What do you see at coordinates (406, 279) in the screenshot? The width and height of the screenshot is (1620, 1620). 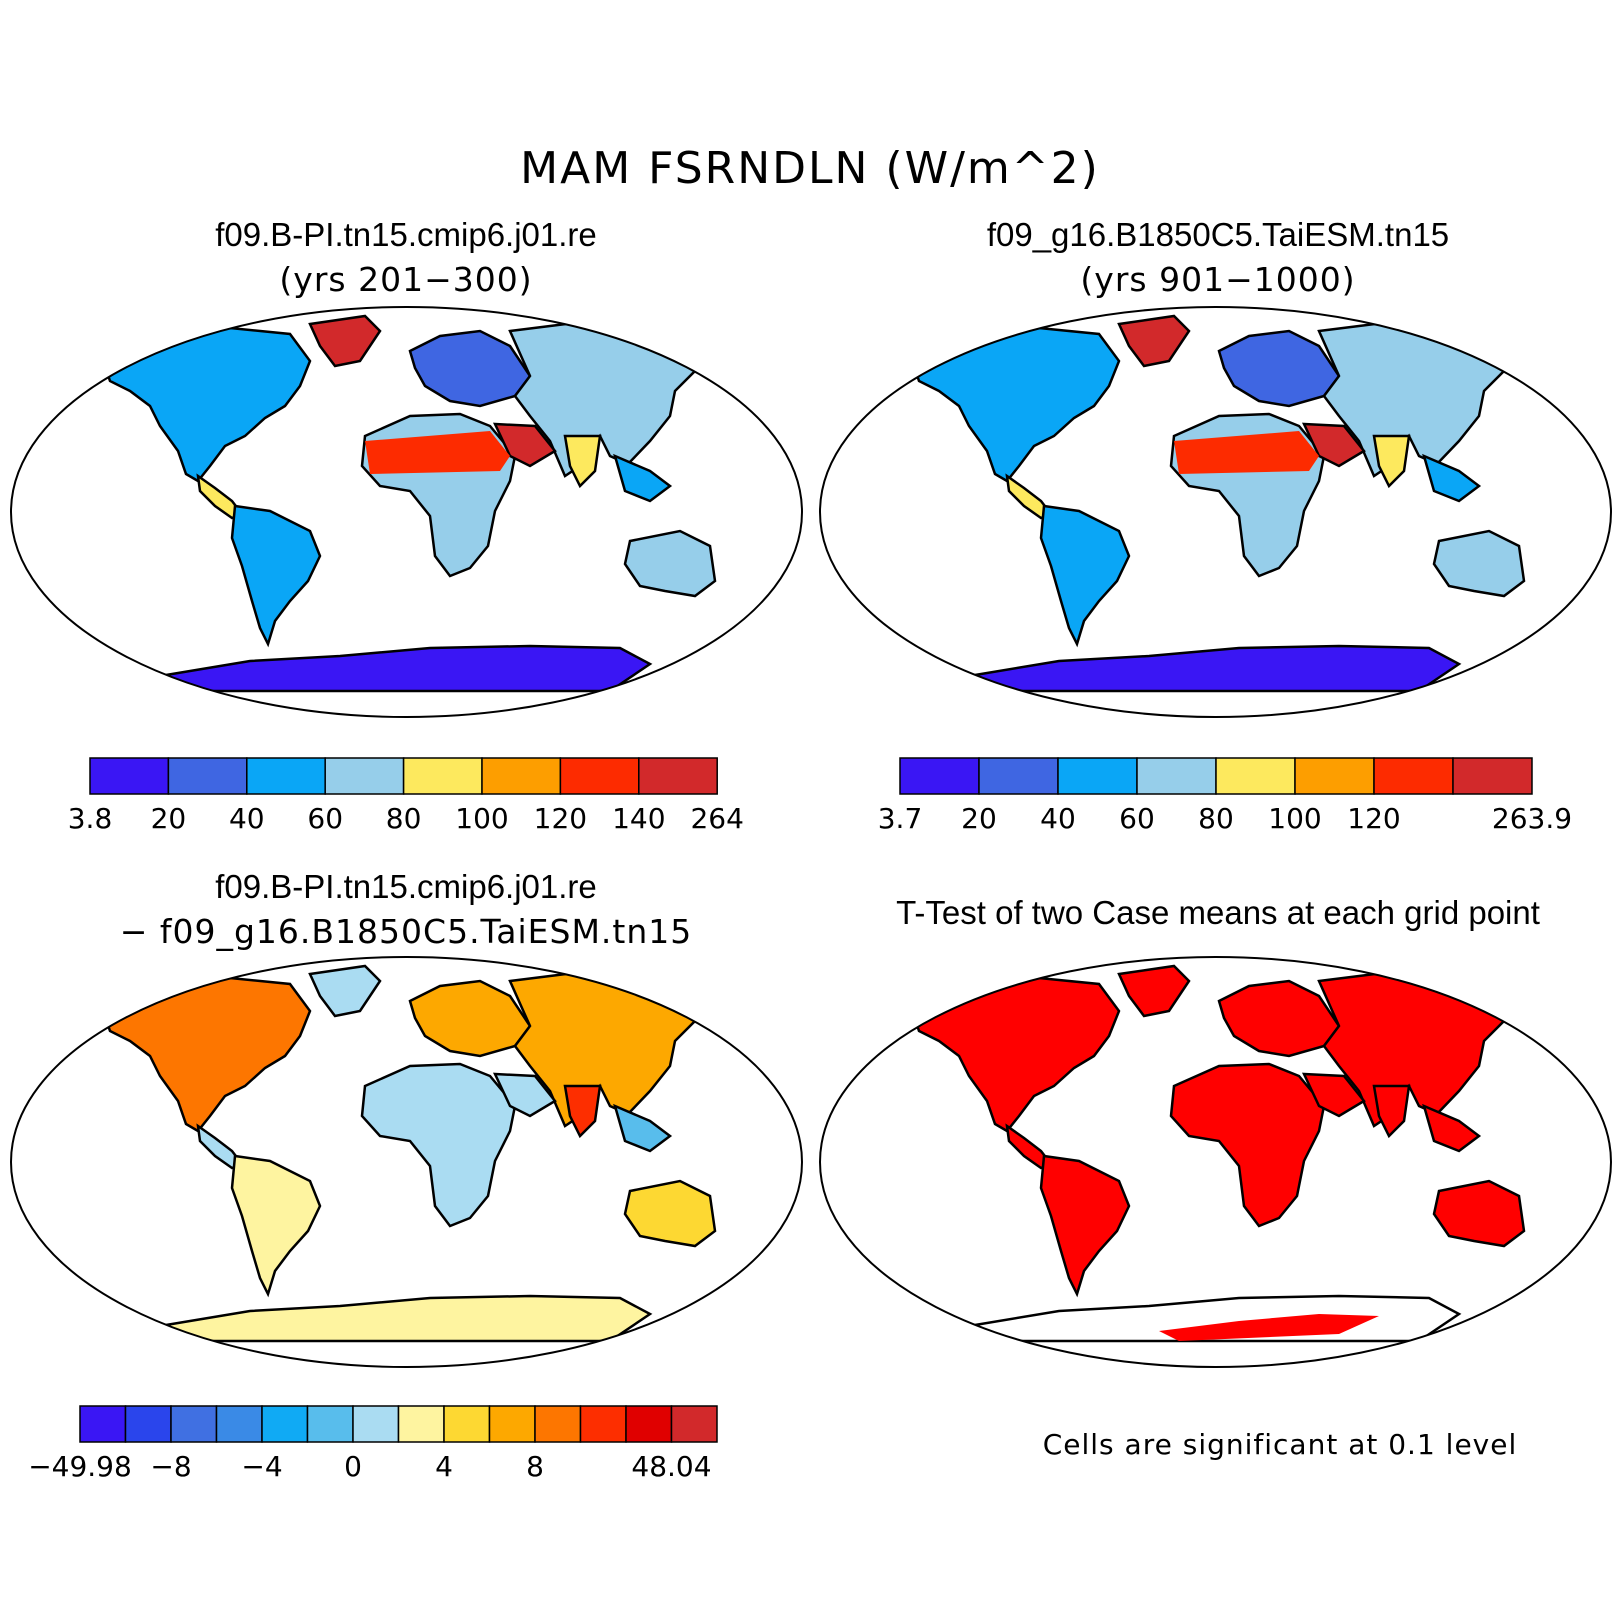 I see `panel1-subtitle: (yrs 201−300)` at bounding box center [406, 279].